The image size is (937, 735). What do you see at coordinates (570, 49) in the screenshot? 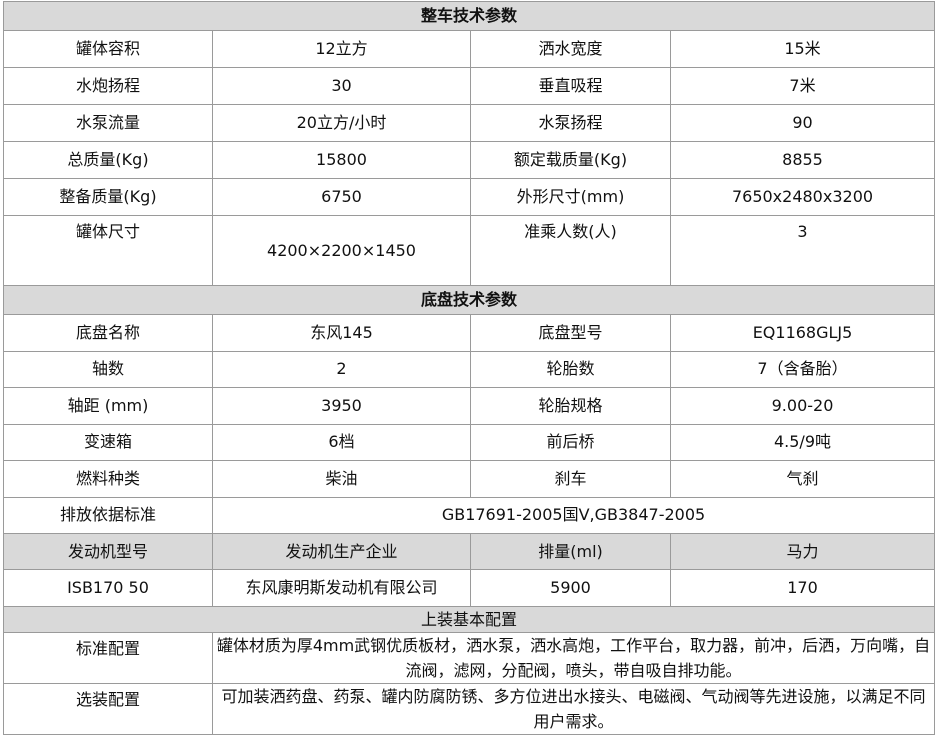
I see `param-label: 洒水宽度` at bounding box center [570, 49].